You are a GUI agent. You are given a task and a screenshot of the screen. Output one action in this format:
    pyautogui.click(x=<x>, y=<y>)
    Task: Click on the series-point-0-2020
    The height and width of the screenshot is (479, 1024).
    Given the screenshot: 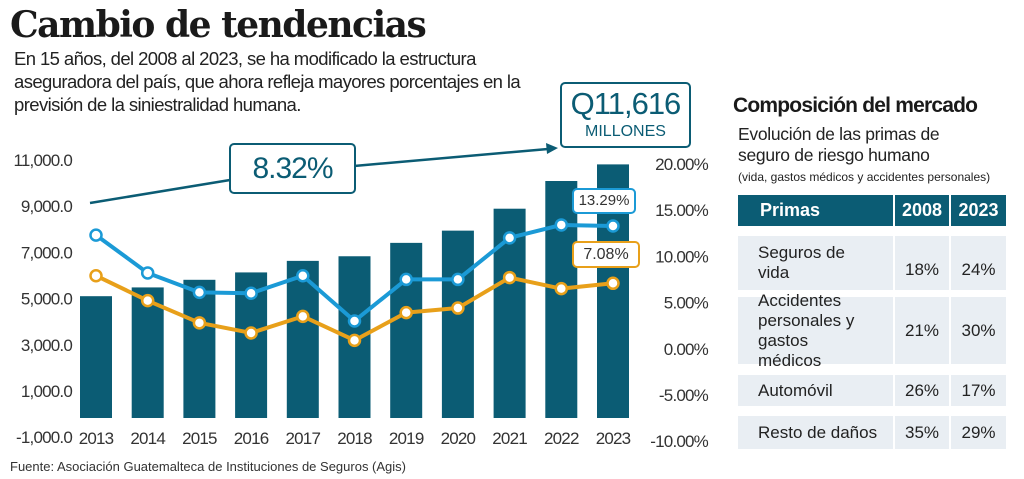 What is the action you would take?
    pyautogui.click(x=458, y=279)
    